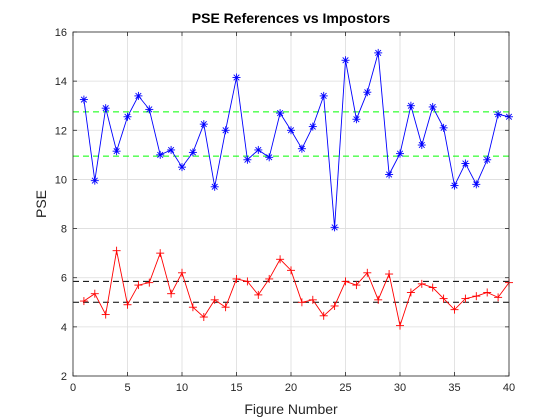  What do you see at coordinates (236, 388) in the screenshot?
I see `x-tick-label: 15` at bounding box center [236, 388].